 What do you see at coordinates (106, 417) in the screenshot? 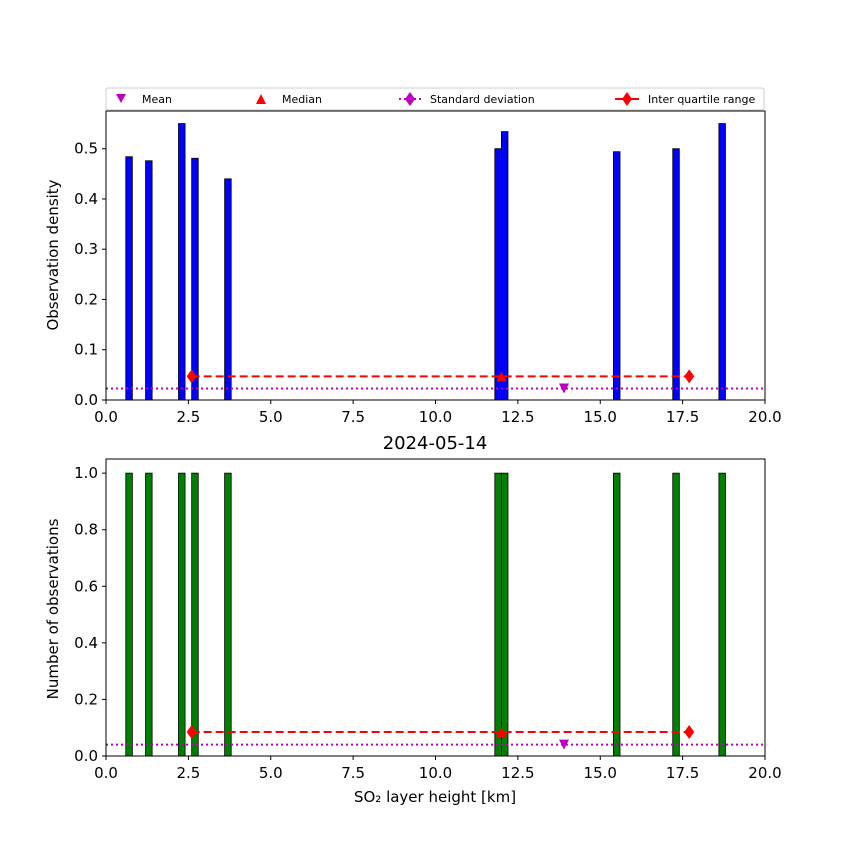
I see `density-x-tick-label: 0.0` at bounding box center [106, 417].